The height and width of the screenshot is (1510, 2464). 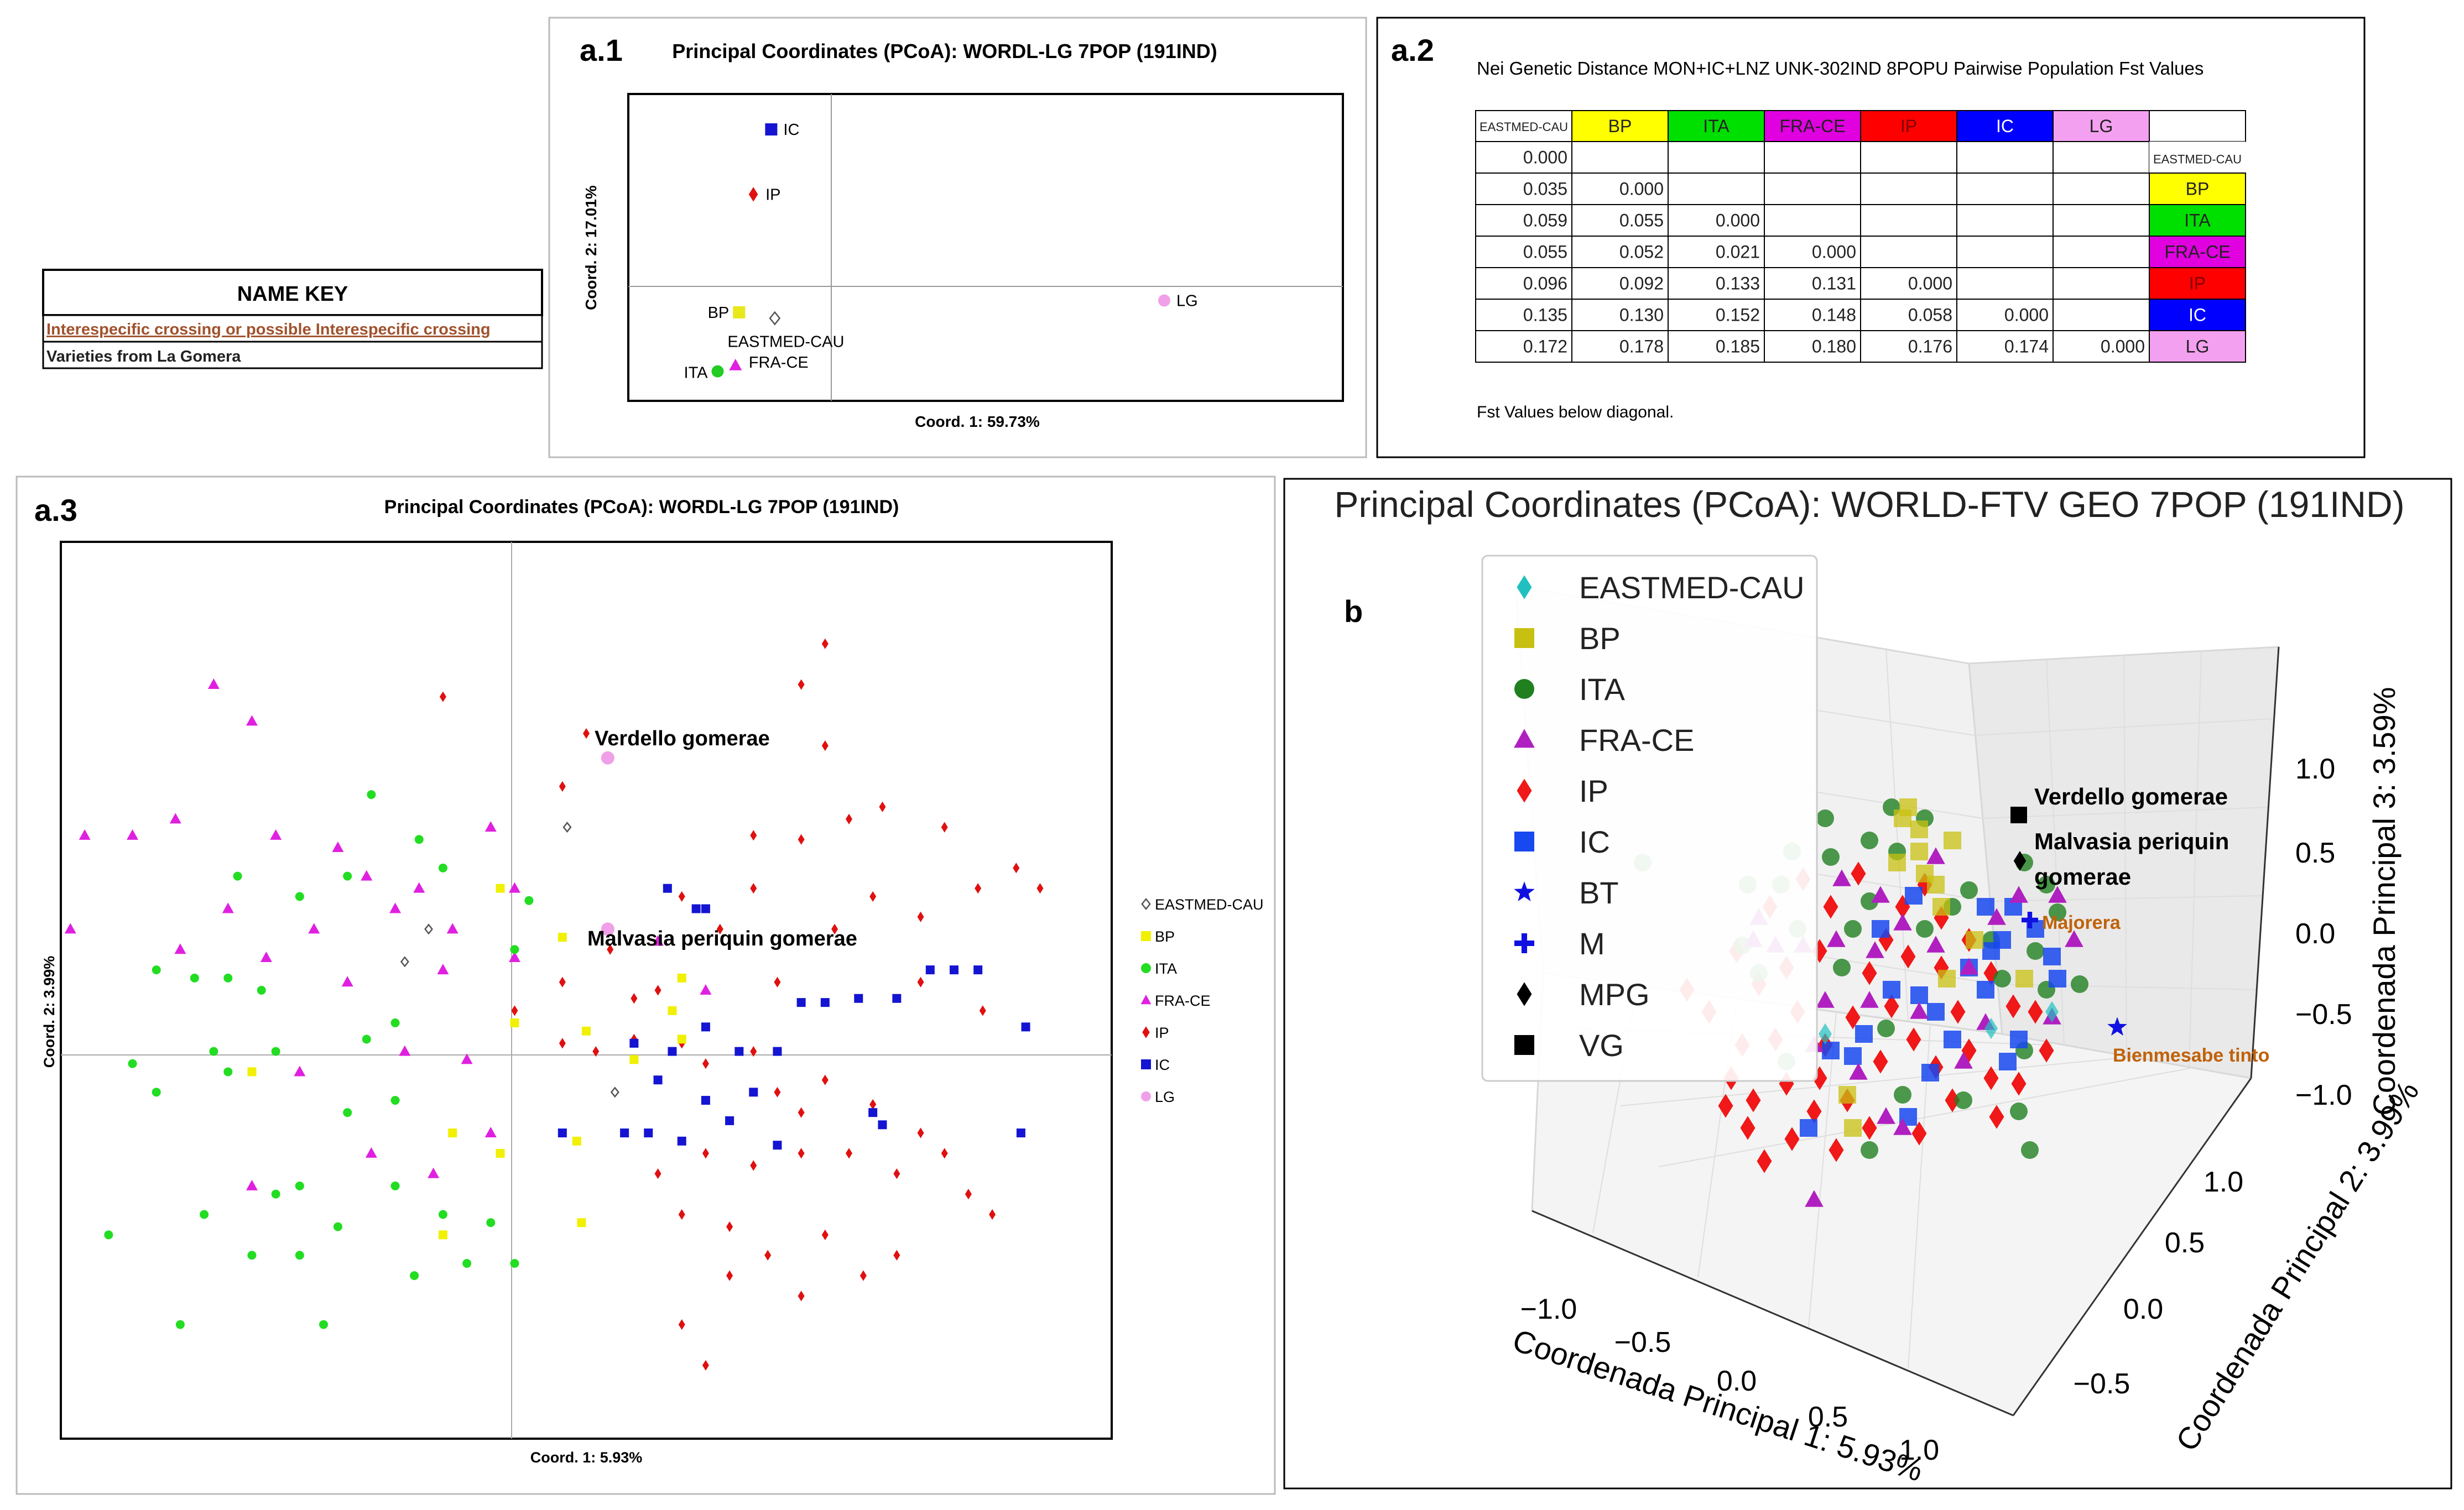 What do you see at coordinates (735, 364) in the screenshot?
I see `a1-point-fra-ce` at bounding box center [735, 364].